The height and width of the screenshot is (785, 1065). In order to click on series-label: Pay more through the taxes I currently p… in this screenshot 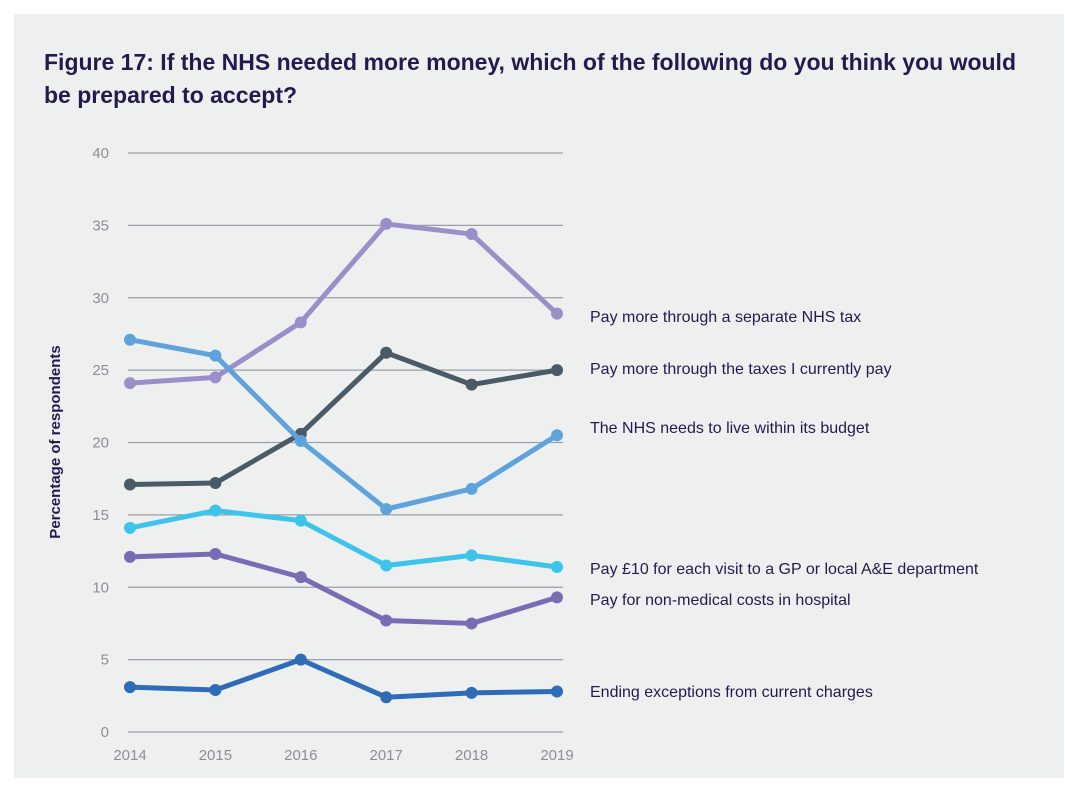, I will do `click(740, 369)`.